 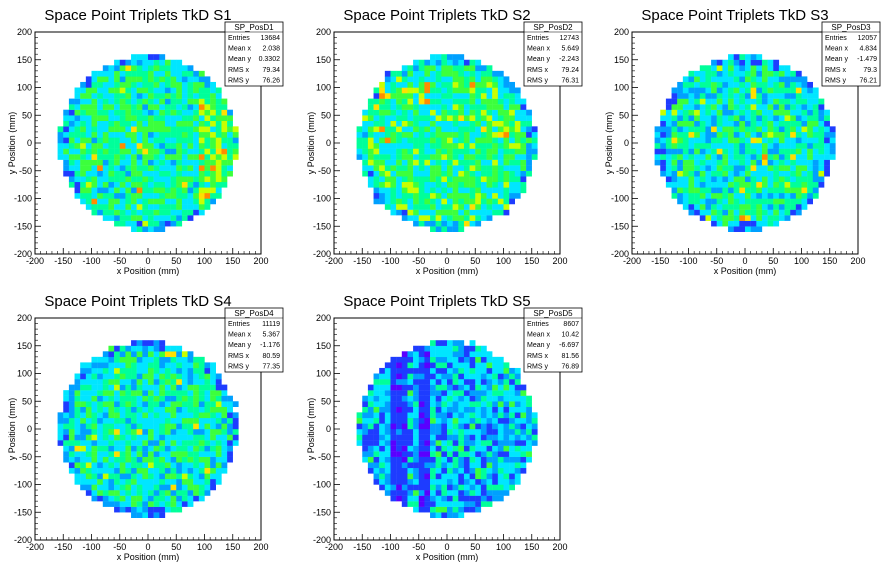 I want to click on y-tick-label: 0, so click(x=29, y=429).